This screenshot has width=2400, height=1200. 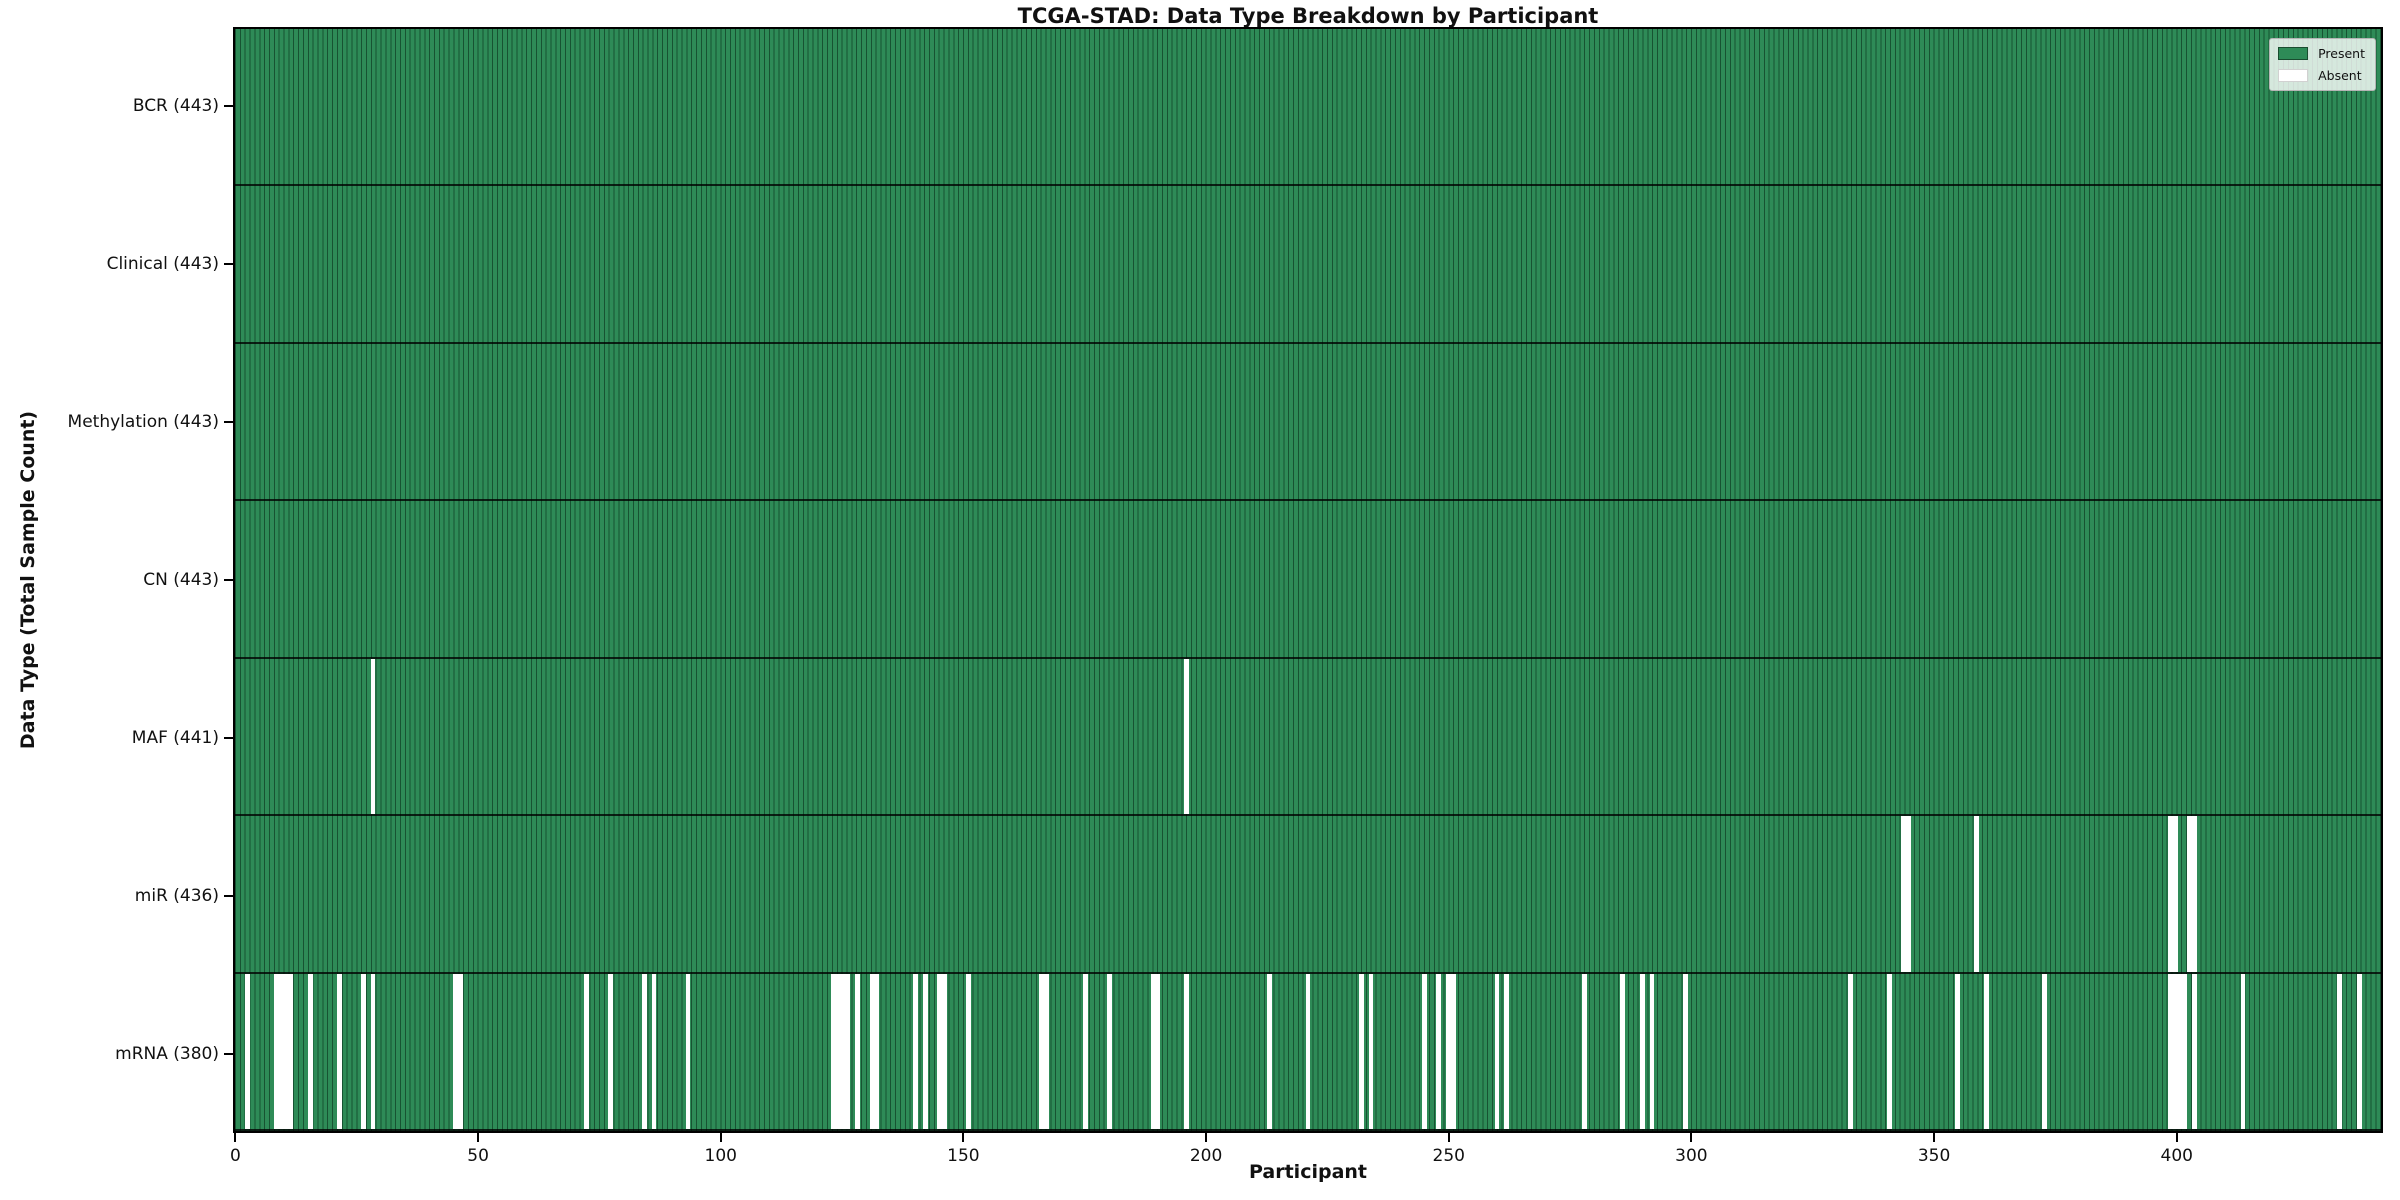 I want to click on x-tick-label: 0, so click(x=235, y=1156).